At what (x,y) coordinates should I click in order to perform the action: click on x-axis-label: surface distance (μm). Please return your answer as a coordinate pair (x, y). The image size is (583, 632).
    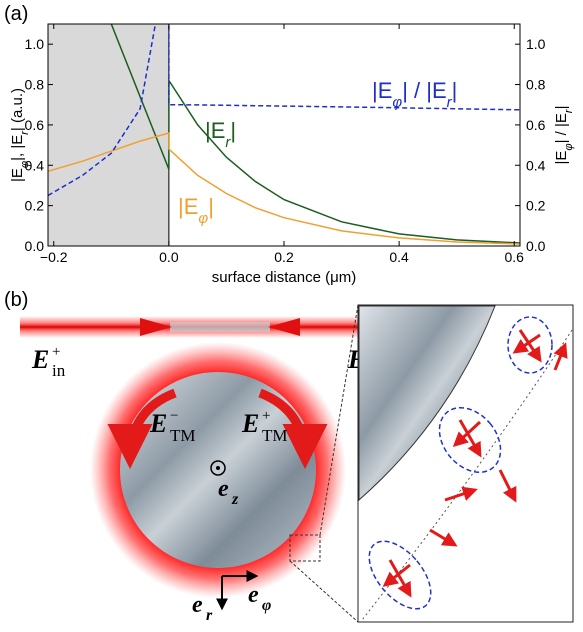
    Looking at the image, I should click on (284, 277).